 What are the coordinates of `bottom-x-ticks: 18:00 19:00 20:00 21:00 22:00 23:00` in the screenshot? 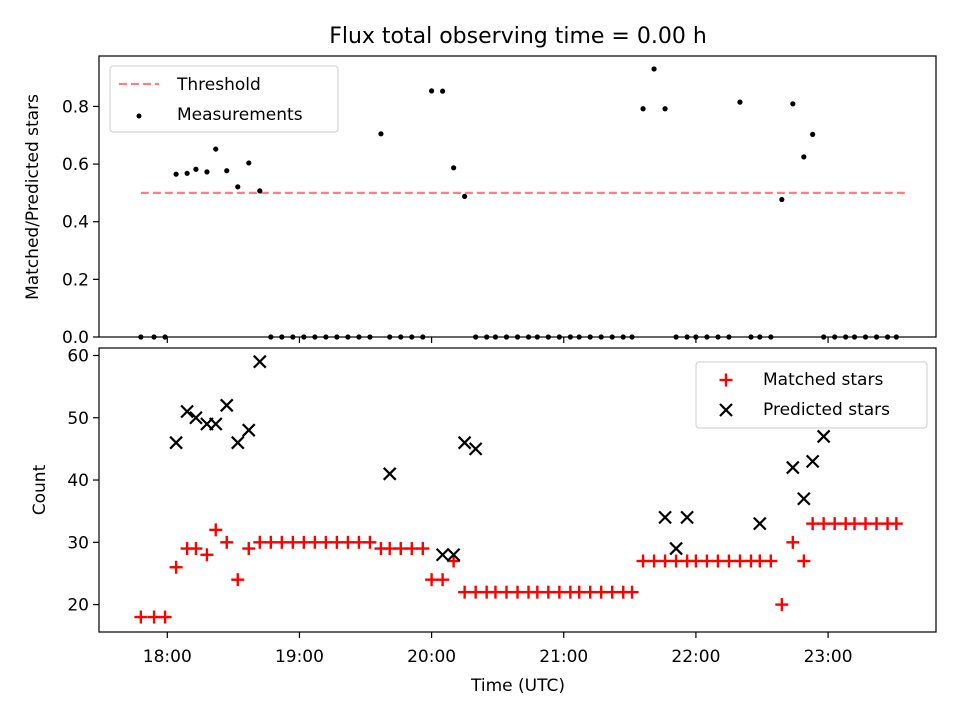 It's located at (498, 649).